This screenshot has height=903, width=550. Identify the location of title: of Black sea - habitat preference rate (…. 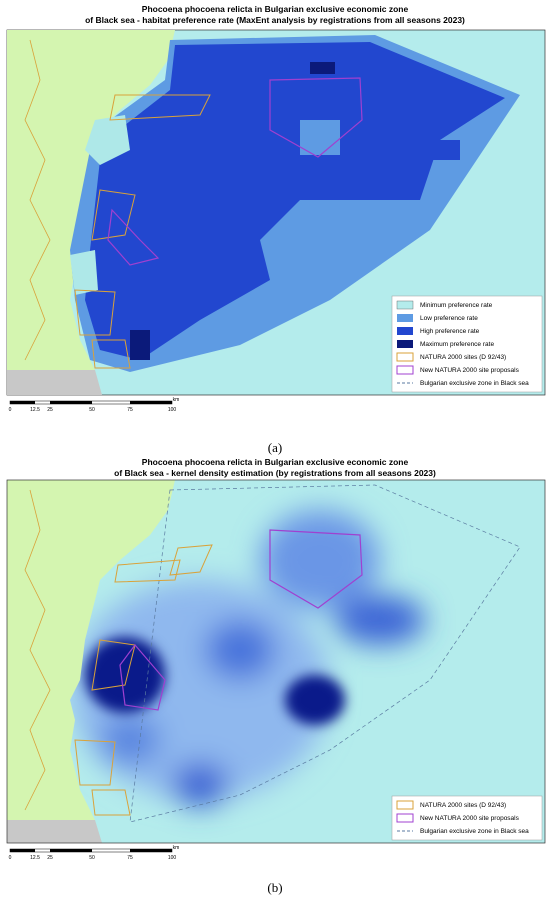
(275, 20).